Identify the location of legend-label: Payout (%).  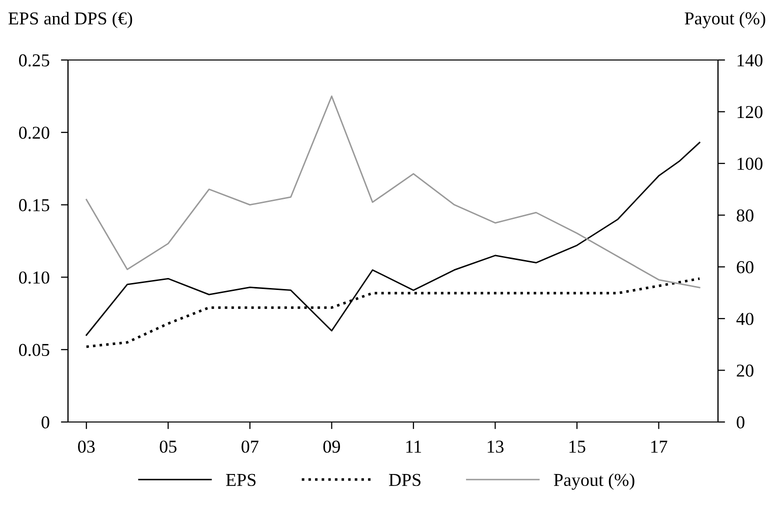
(594, 481).